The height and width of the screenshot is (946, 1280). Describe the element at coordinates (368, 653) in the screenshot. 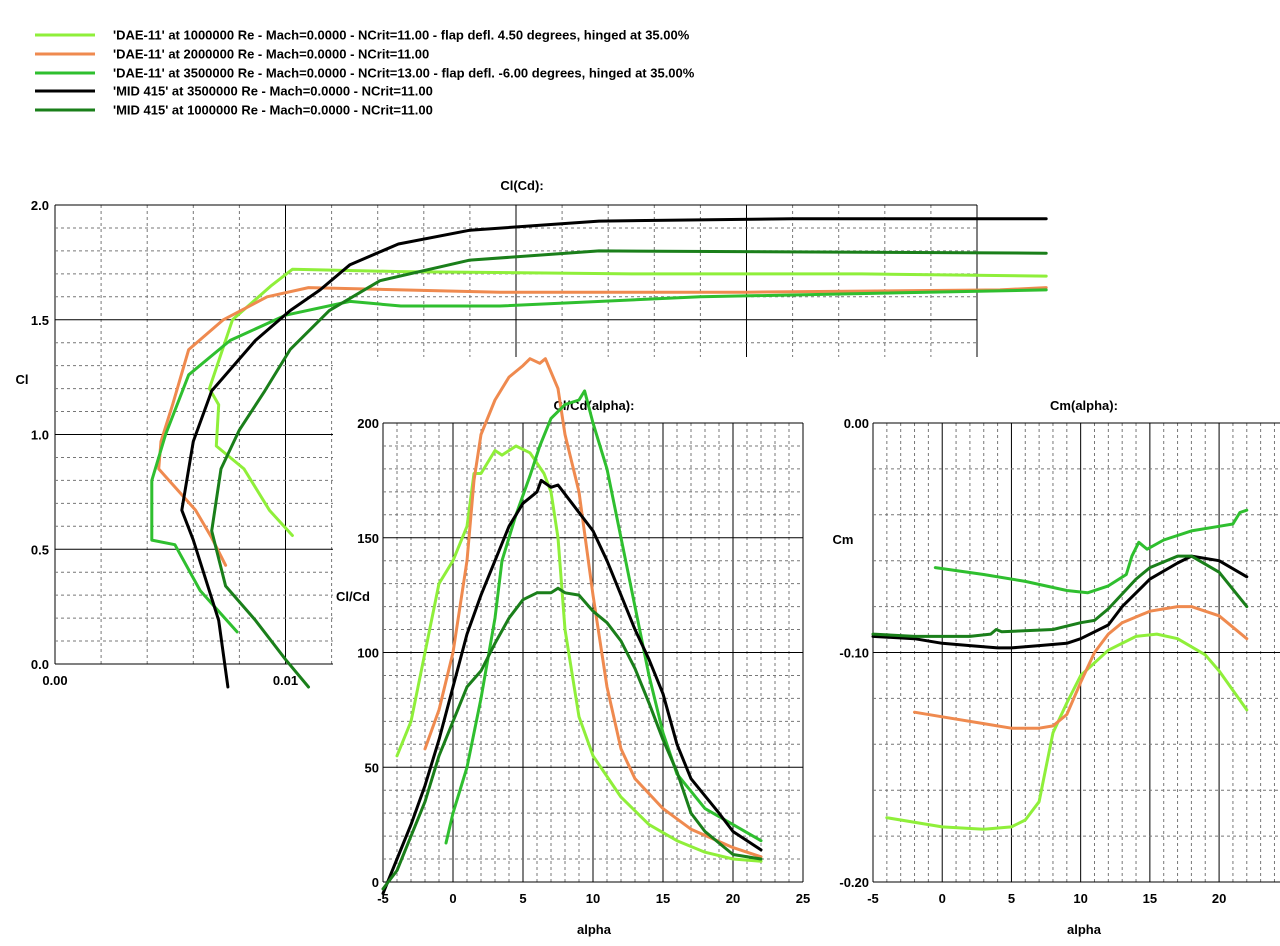

I see `y-tick-label: 100` at that location.